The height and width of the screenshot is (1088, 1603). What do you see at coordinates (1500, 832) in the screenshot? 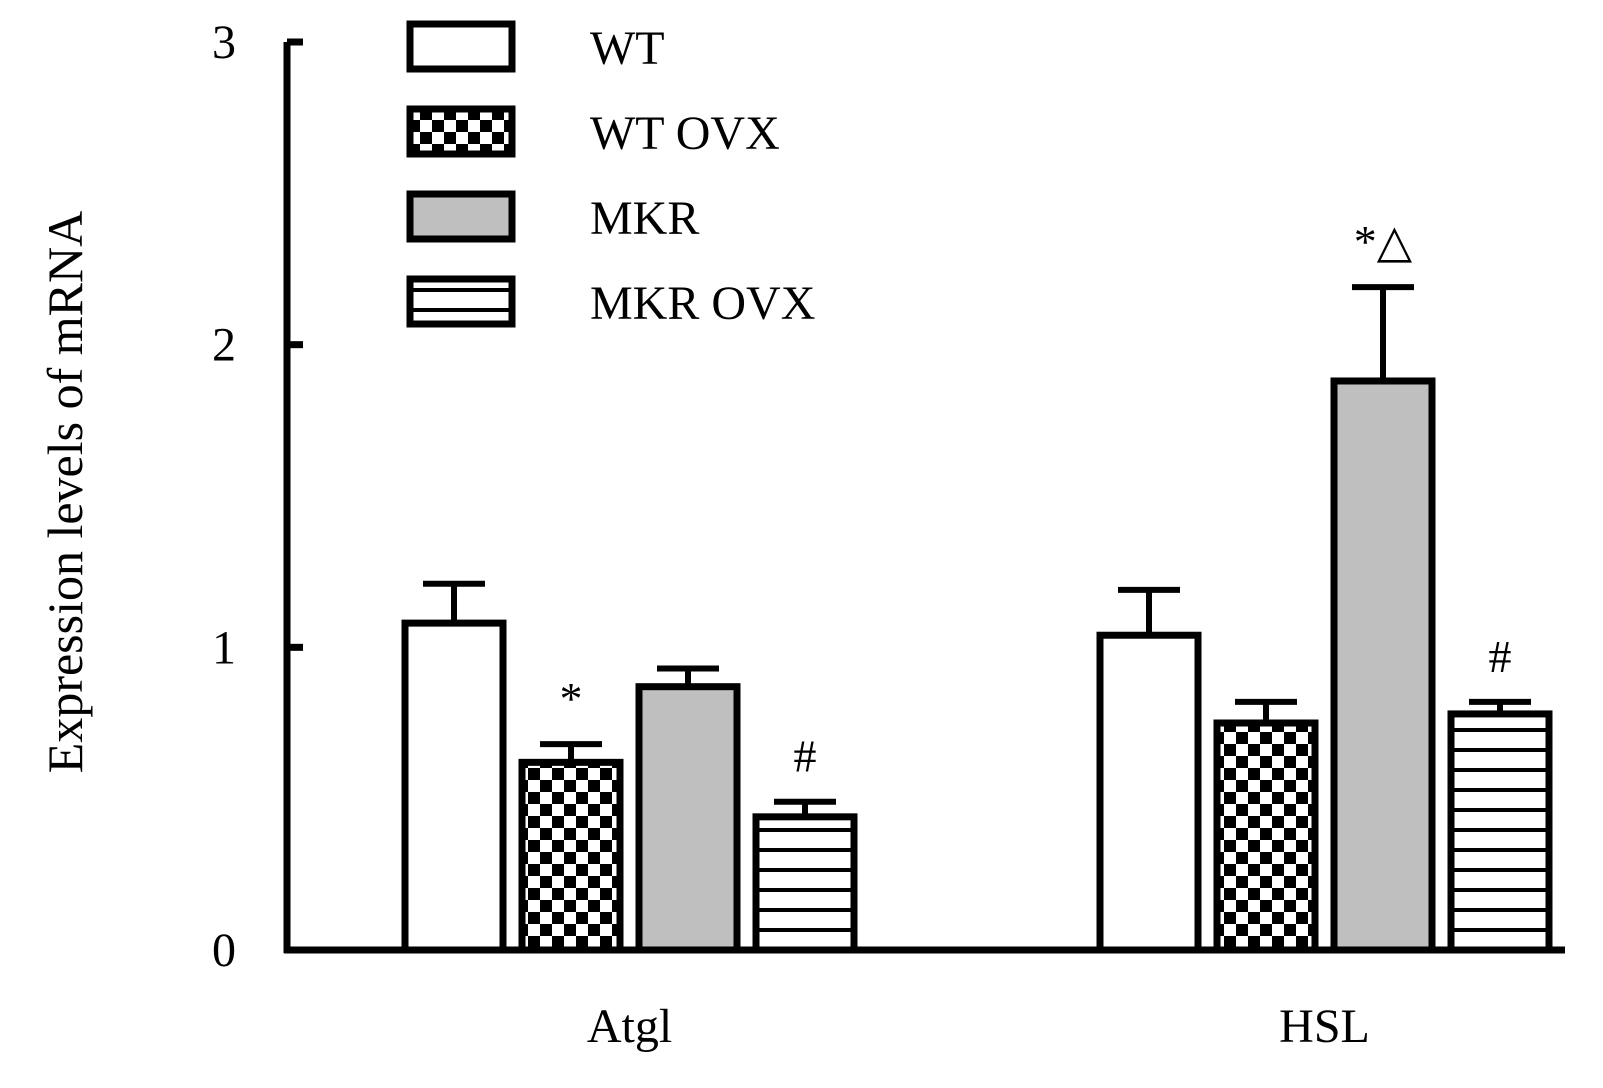
I see `bar-hsl-mkr-ovx` at bounding box center [1500, 832].